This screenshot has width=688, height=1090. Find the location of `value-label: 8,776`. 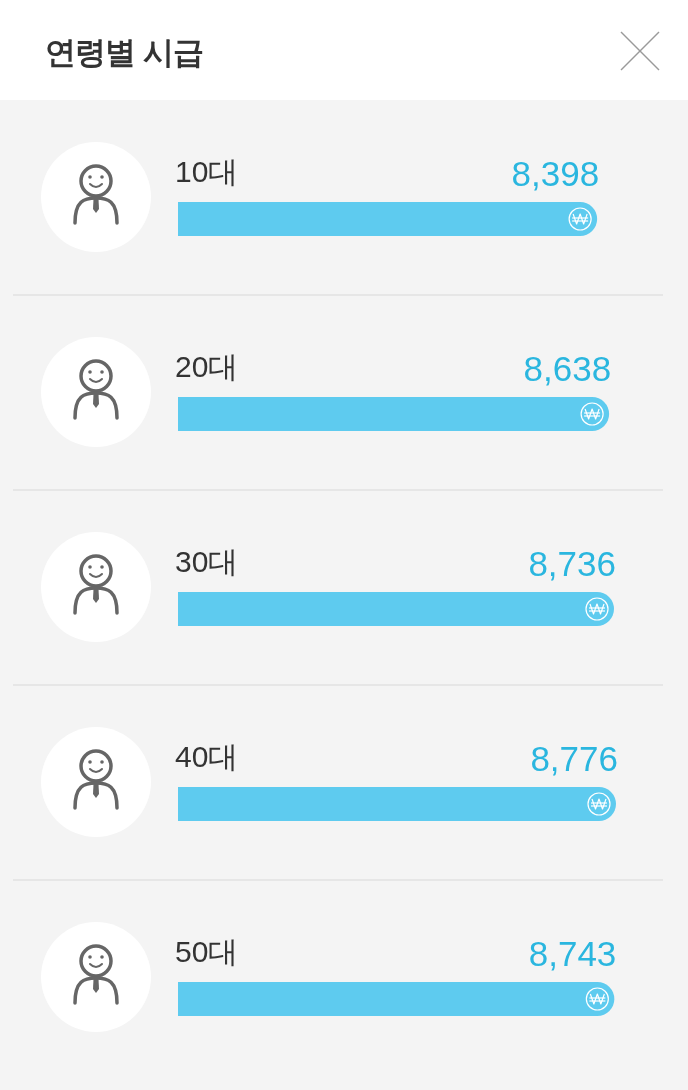

value-label: 8,776 is located at coordinates (574, 758).